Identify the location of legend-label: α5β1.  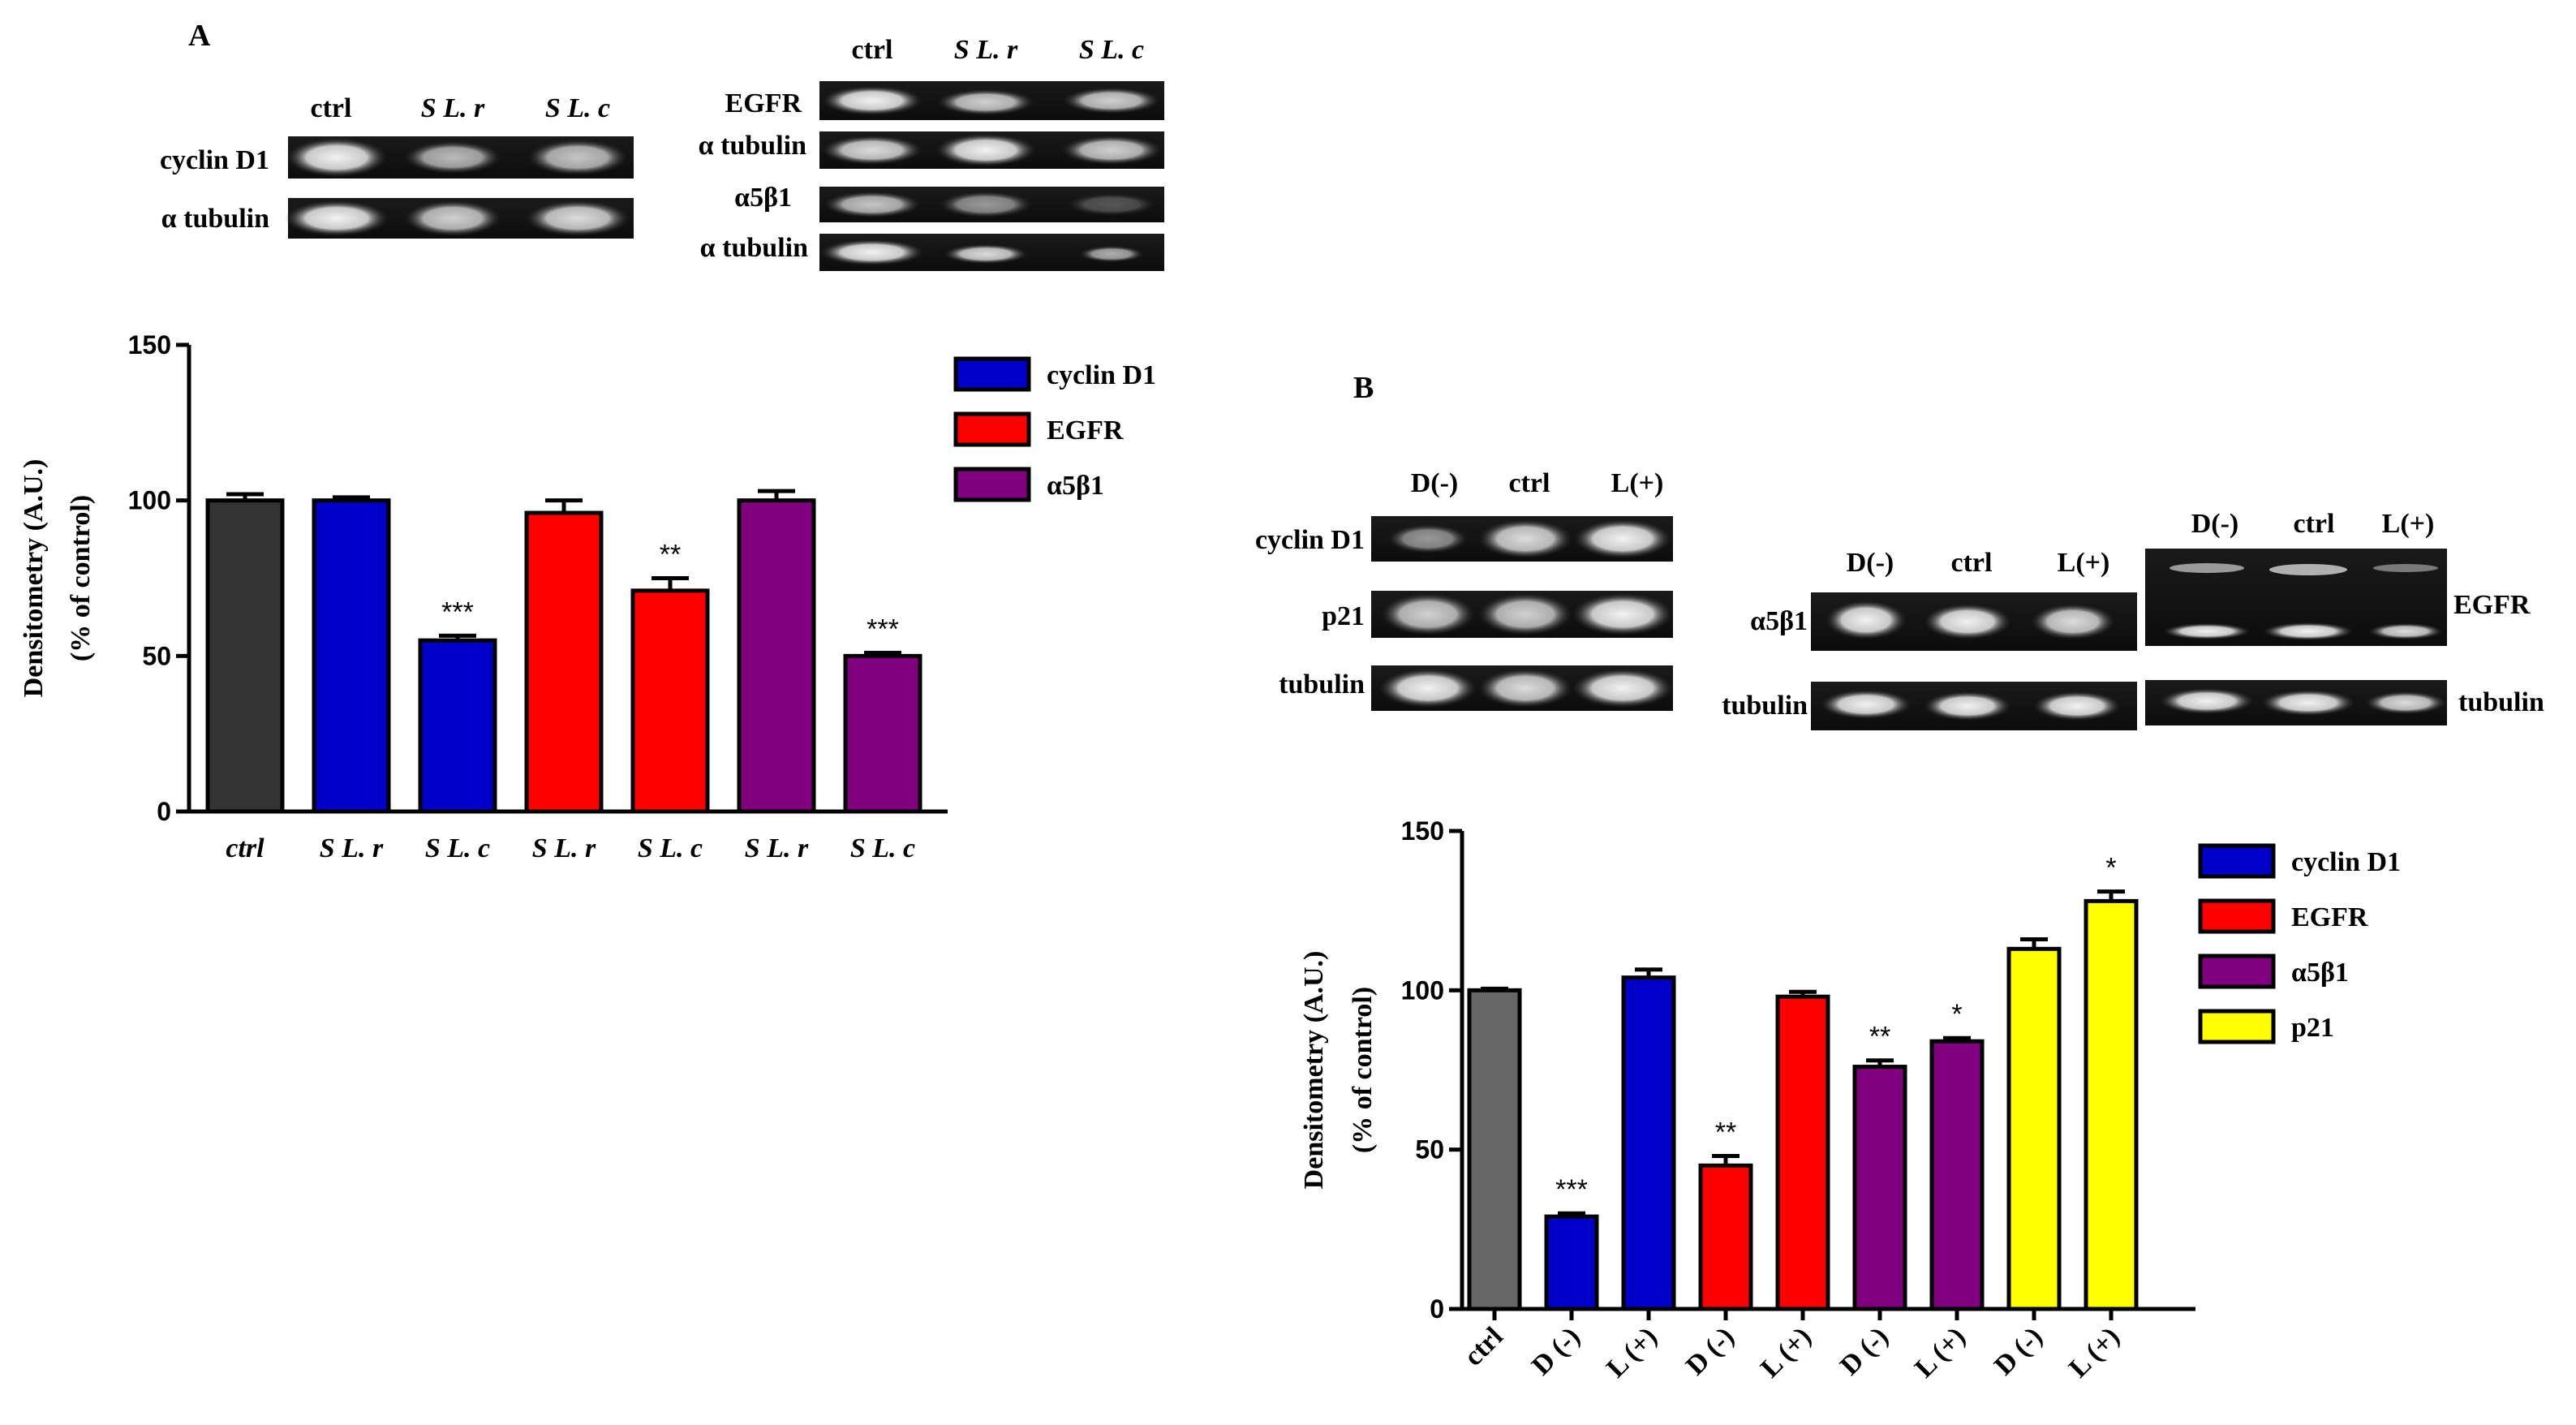
(2320, 973).